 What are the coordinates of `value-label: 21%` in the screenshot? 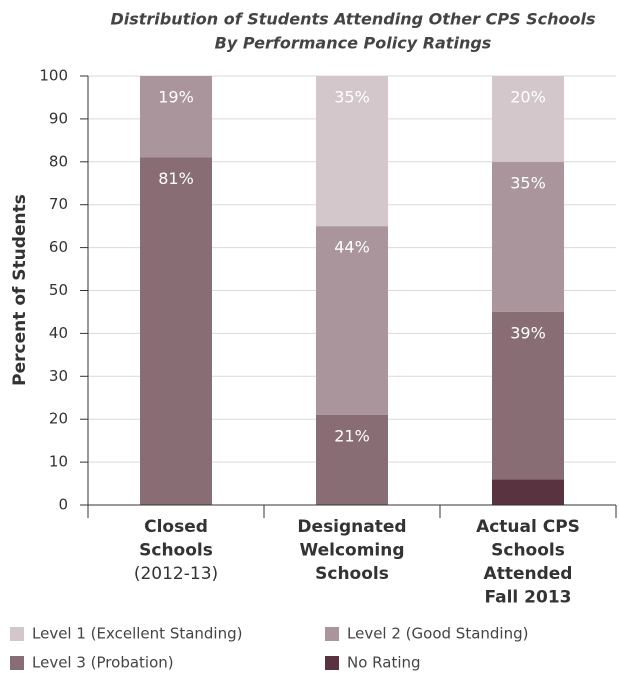 It's located at (352, 435).